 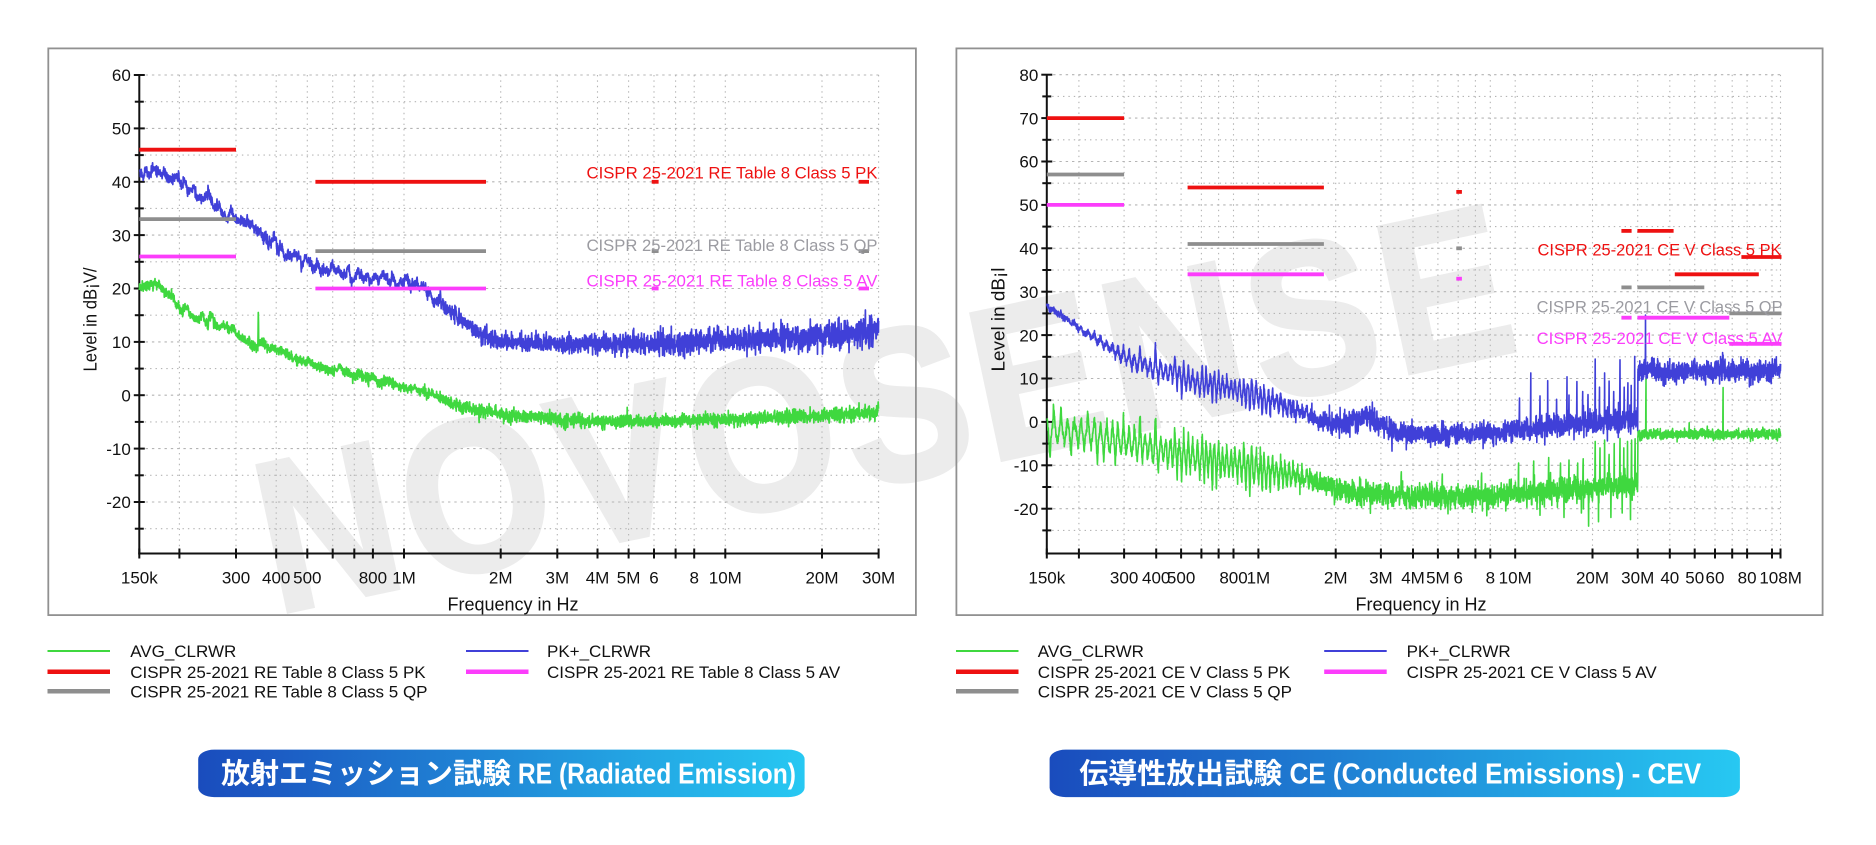 What do you see at coordinates (91, 320) in the screenshot?
I see `svg-text: Level in dB¡V/` at bounding box center [91, 320].